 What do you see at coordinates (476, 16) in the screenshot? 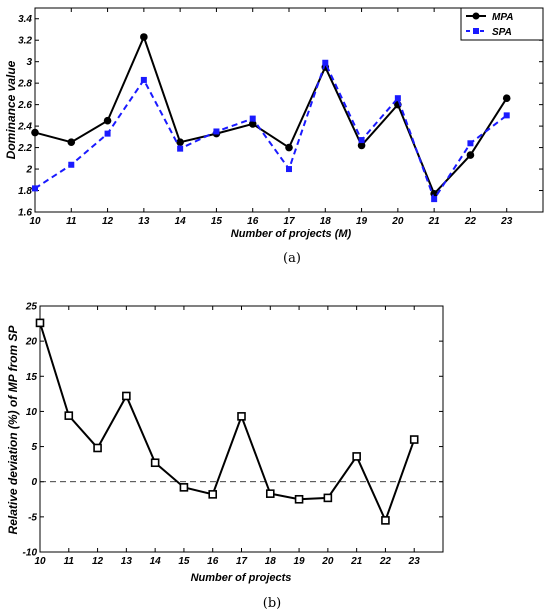
I see `legend-mpa-marker` at bounding box center [476, 16].